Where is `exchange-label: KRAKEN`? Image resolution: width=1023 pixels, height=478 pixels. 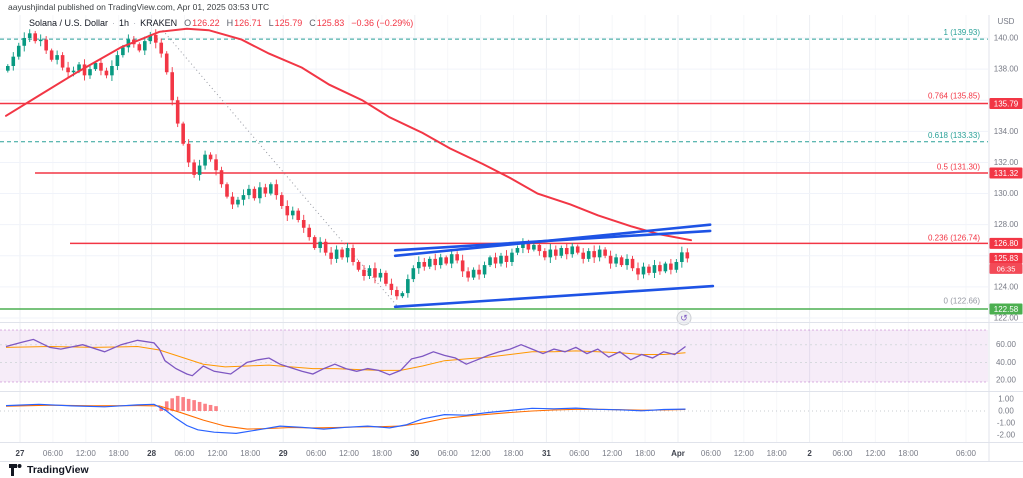 exchange-label: KRAKEN is located at coordinates (159, 23).